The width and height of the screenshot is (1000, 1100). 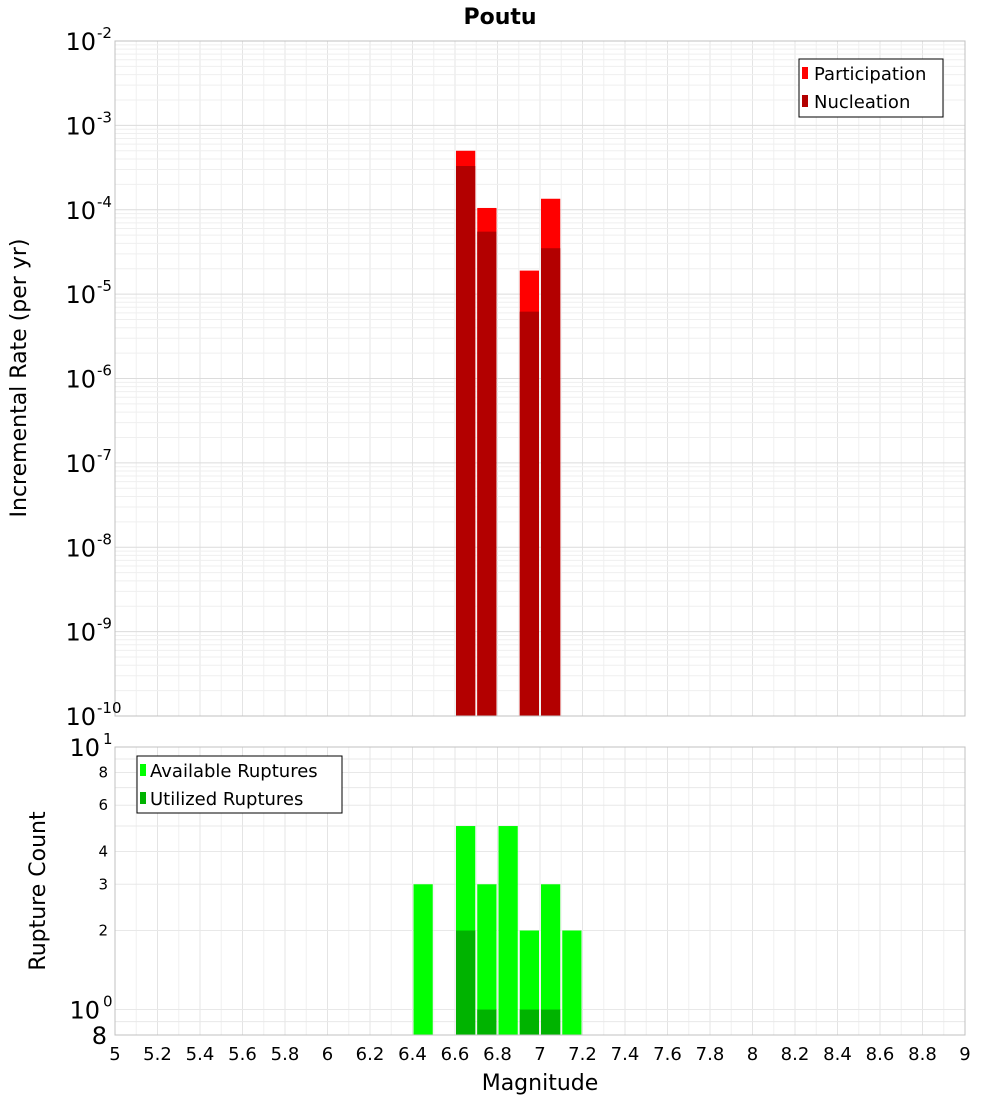 What do you see at coordinates (285, 1054) in the screenshot?
I see `x-tick-label: 5.8` at bounding box center [285, 1054].